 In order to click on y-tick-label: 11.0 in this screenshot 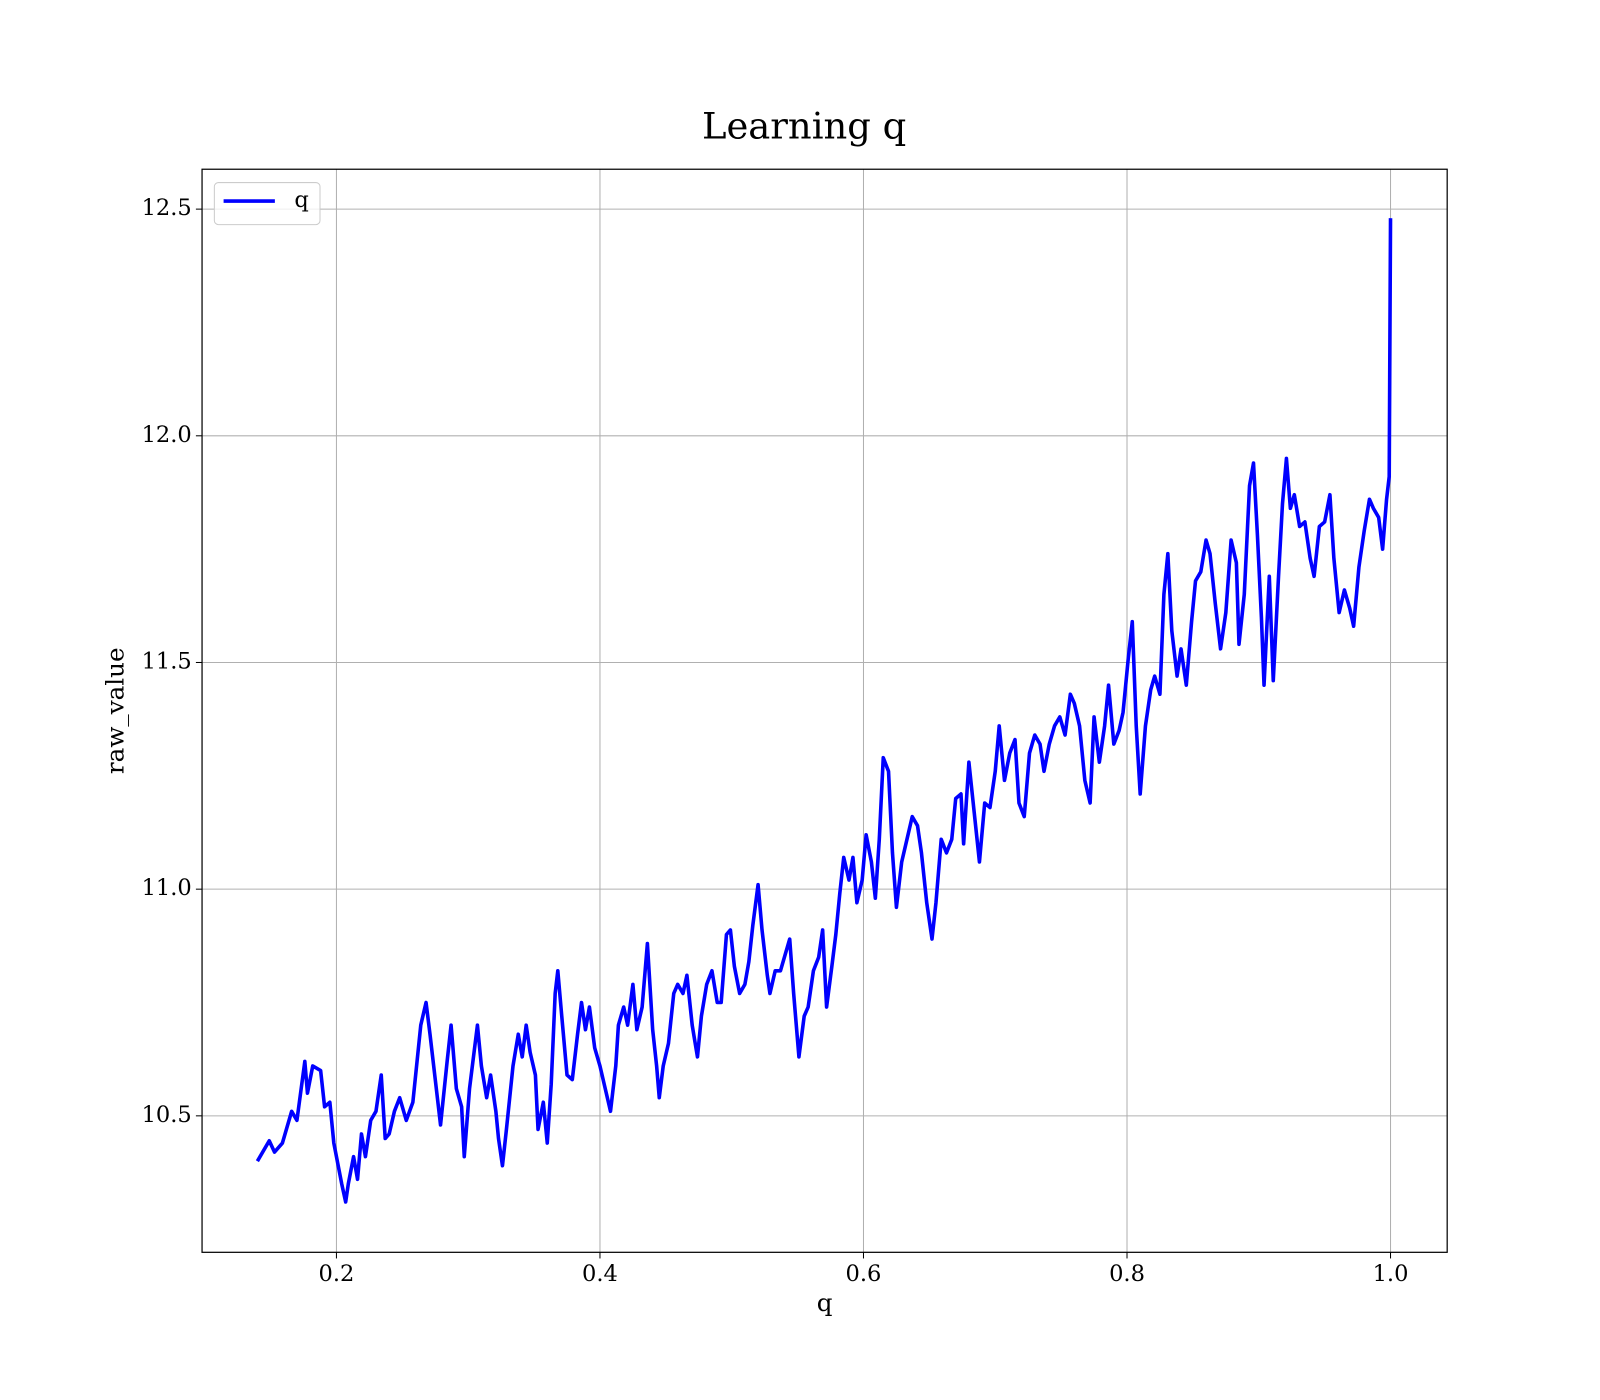, I will do `click(167, 888)`.